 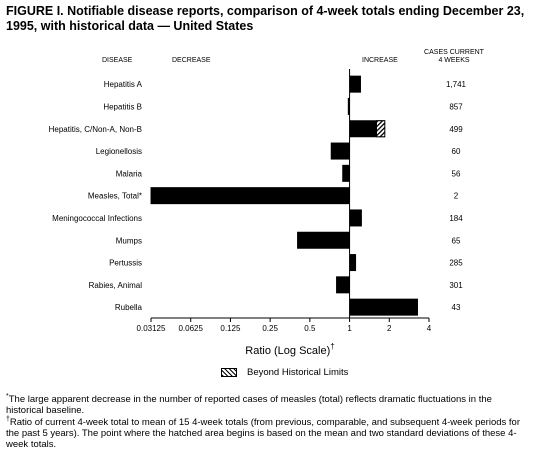 What do you see at coordinates (453, 60) in the screenshot?
I see `header-cases-weeks: 4 WEEKS` at bounding box center [453, 60].